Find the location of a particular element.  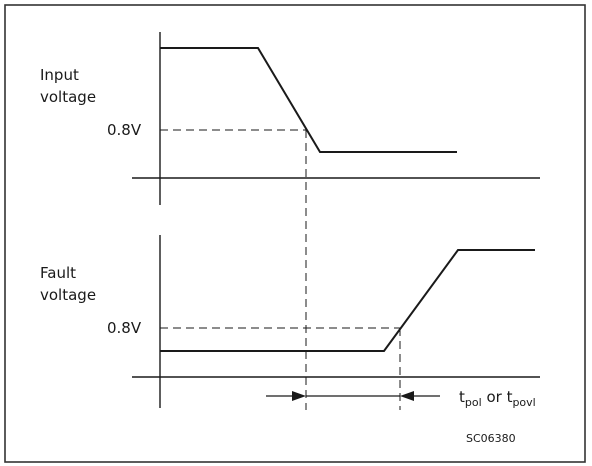

right-arrow-head is located at coordinates (407, 396).